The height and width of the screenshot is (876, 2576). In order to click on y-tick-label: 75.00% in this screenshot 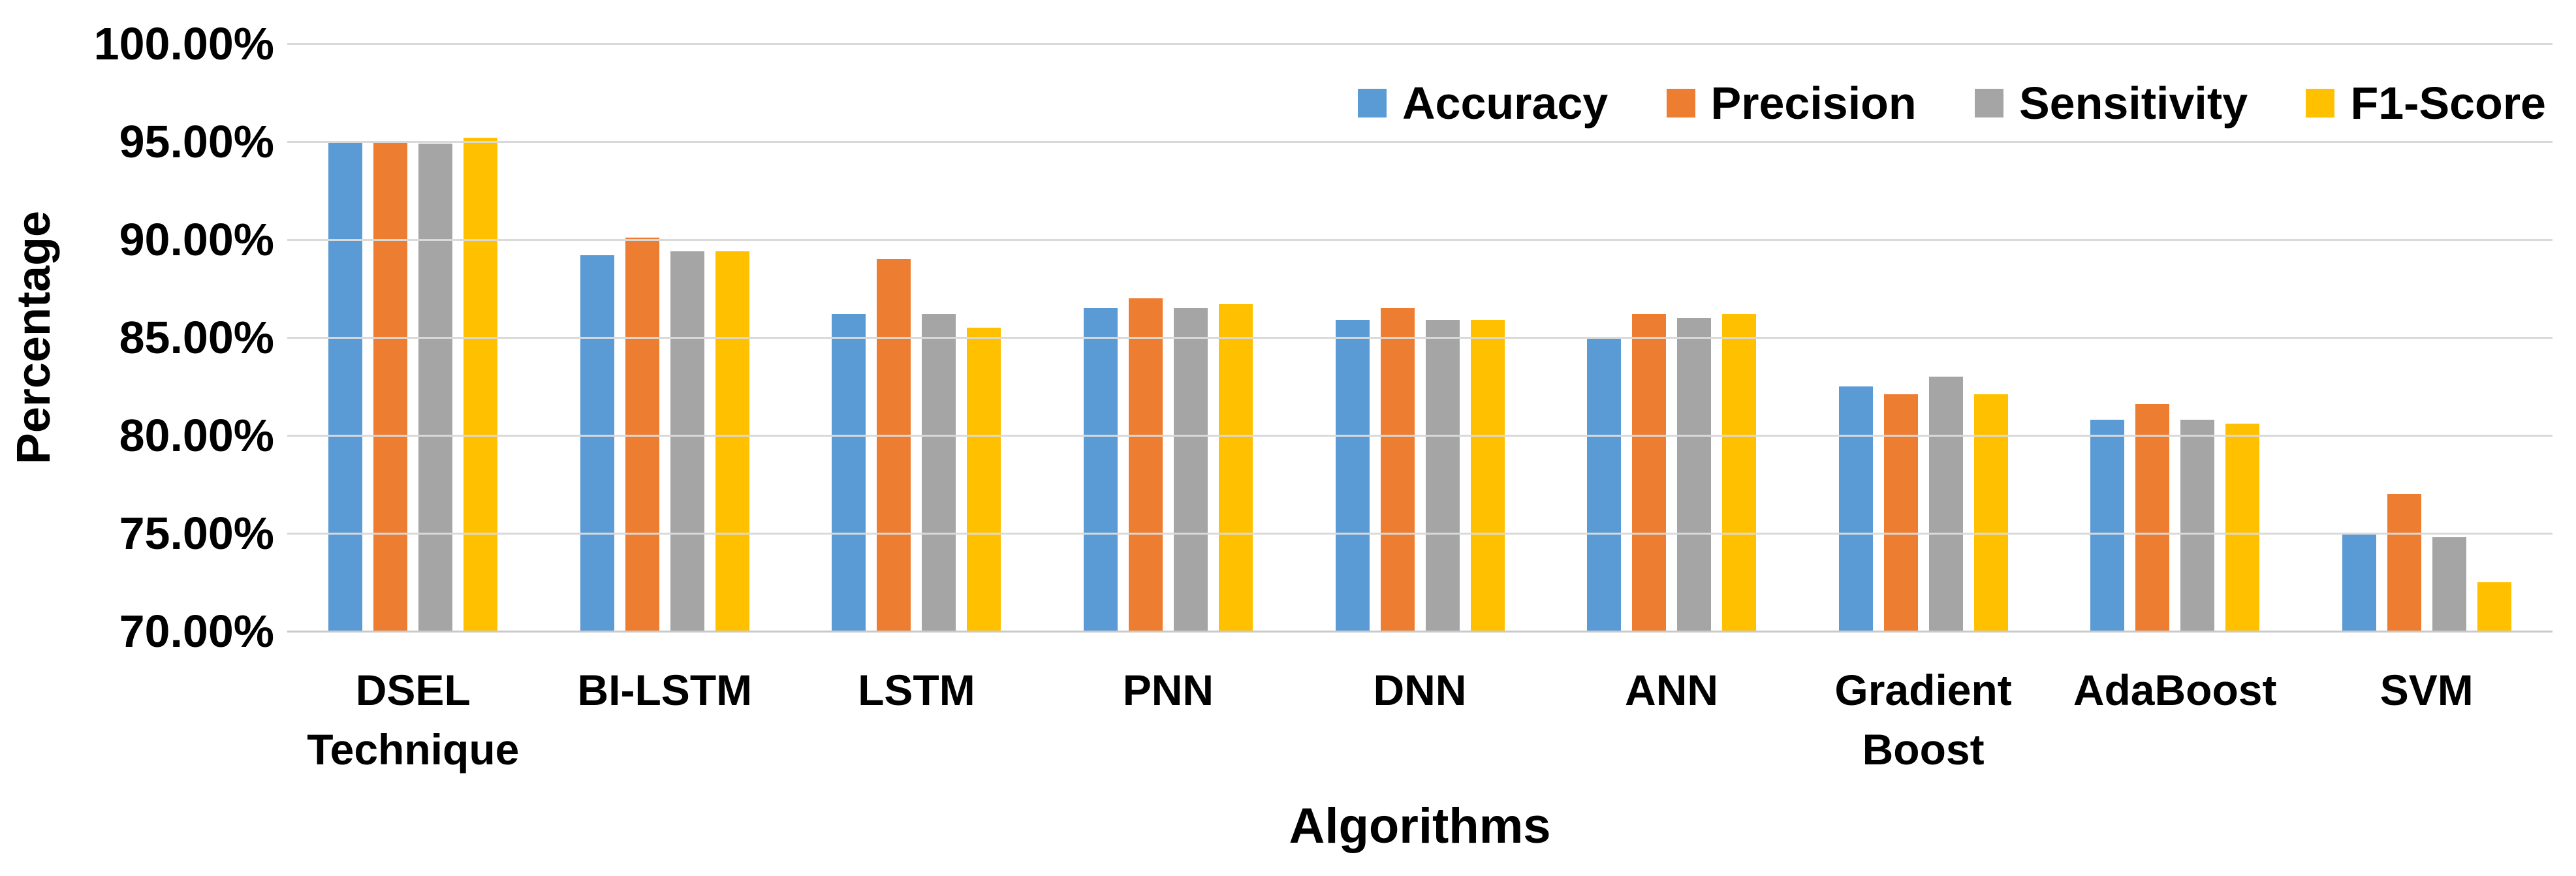, I will do `click(196, 533)`.